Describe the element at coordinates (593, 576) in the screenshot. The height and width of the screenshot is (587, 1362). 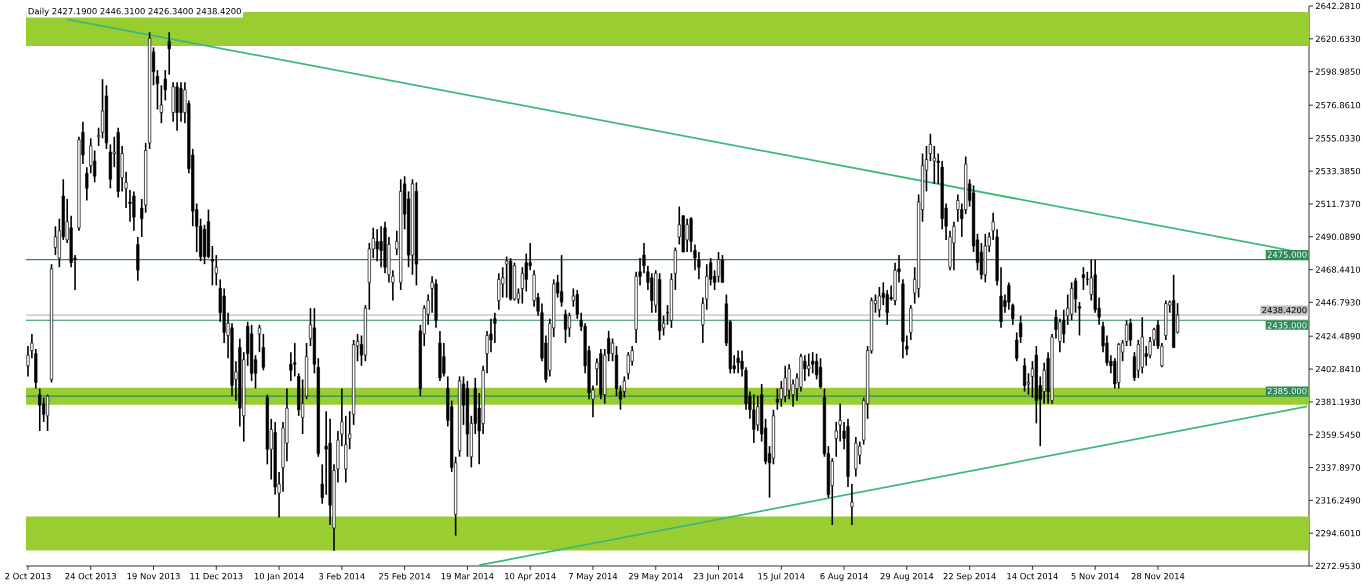
I see `x-tick-label: 7 May 2014` at that location.